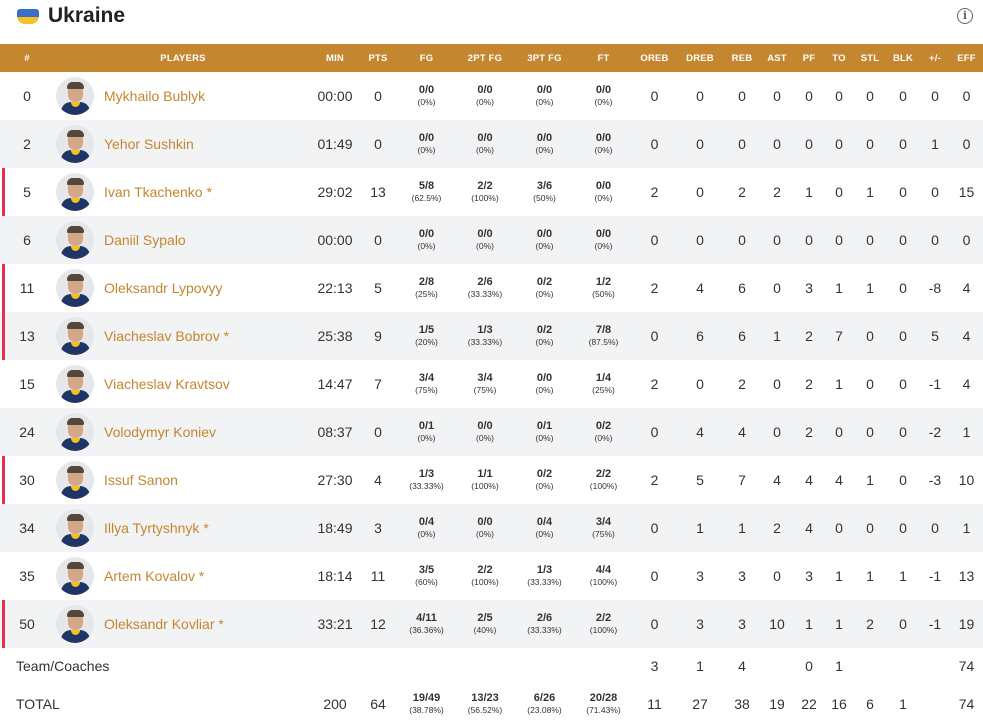 This screenshot has width=983, height=724. Describe the element at coordinates (809, 58) in the screenshot. I see `column-header: PF` at that location.